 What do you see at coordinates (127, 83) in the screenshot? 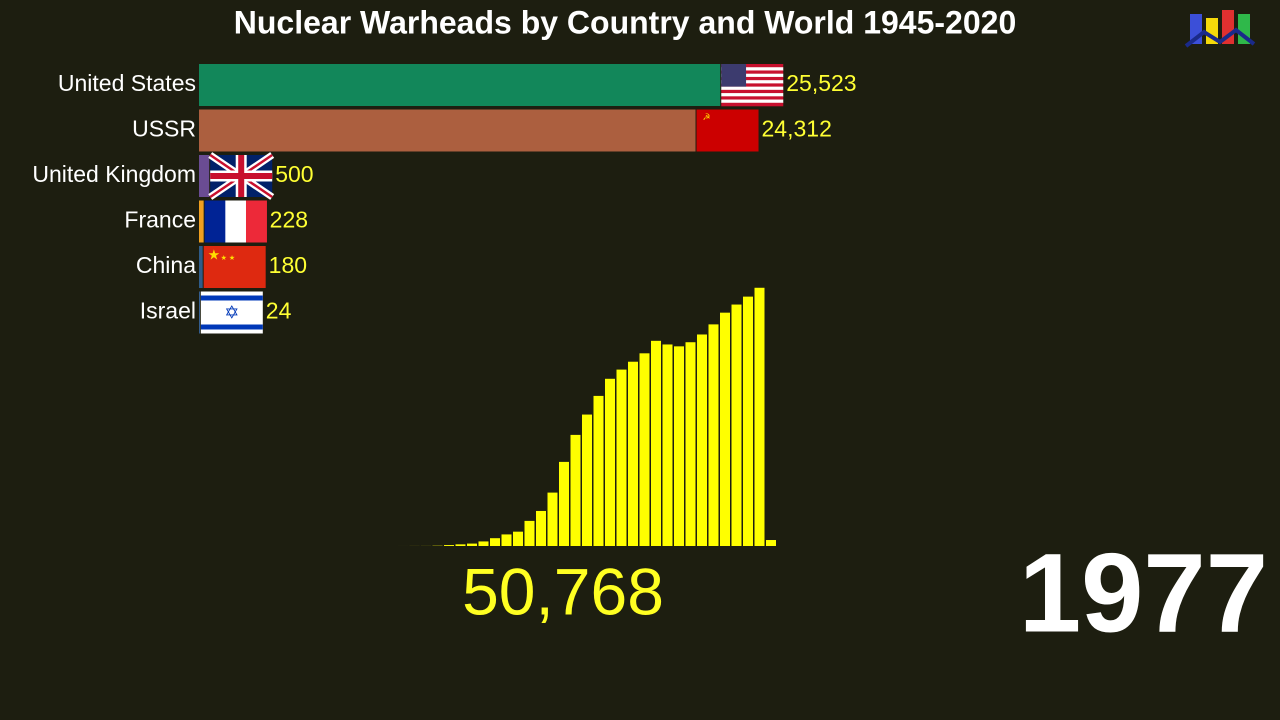
I see `country-label: United States` at bounding box center [127, 83].